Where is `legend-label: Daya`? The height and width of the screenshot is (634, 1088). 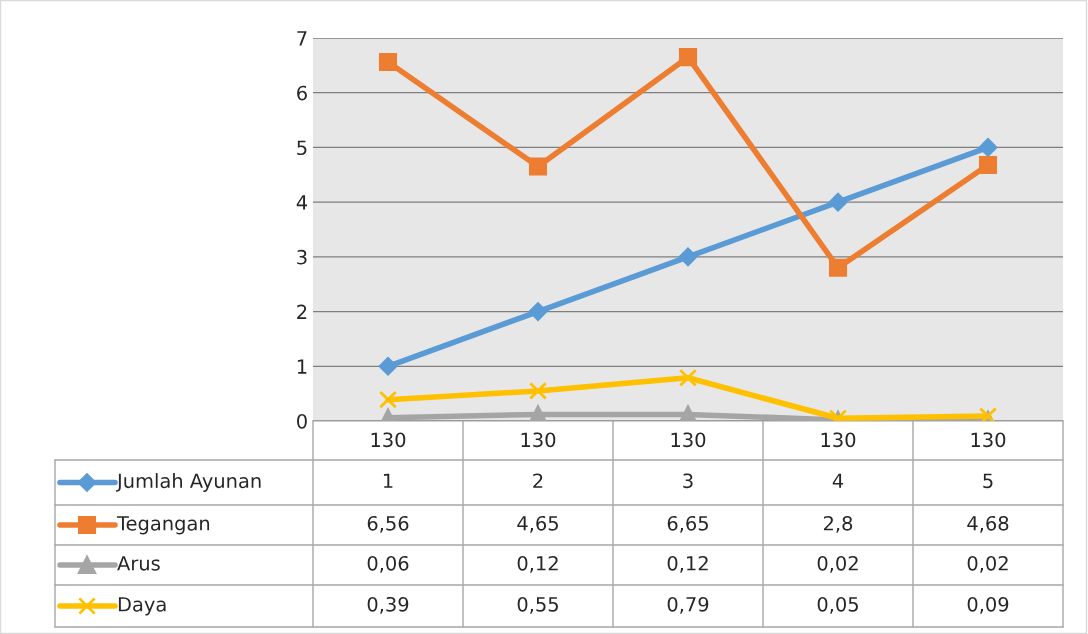 legend-label: Daya is located at coordinates (142, 606).